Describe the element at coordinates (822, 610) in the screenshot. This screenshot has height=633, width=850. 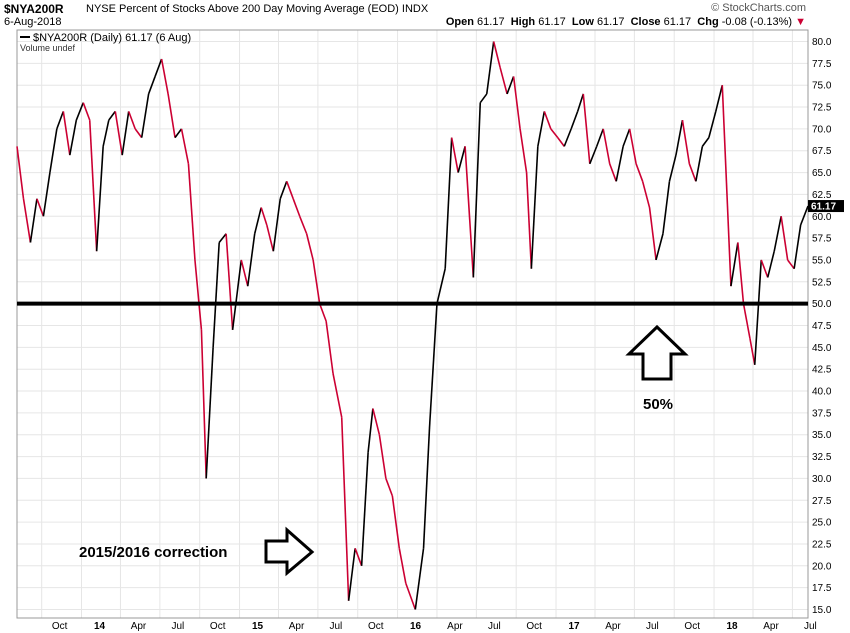
I see `y-tick-label: 15.0` at that location.